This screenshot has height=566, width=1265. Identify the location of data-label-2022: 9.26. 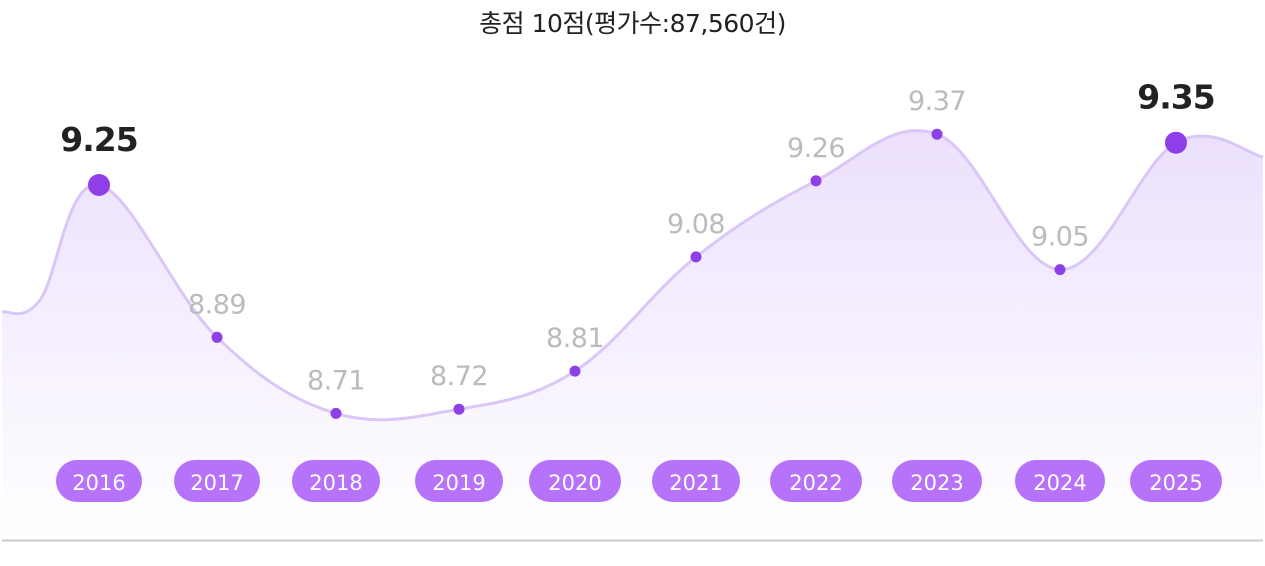
(816, 148).